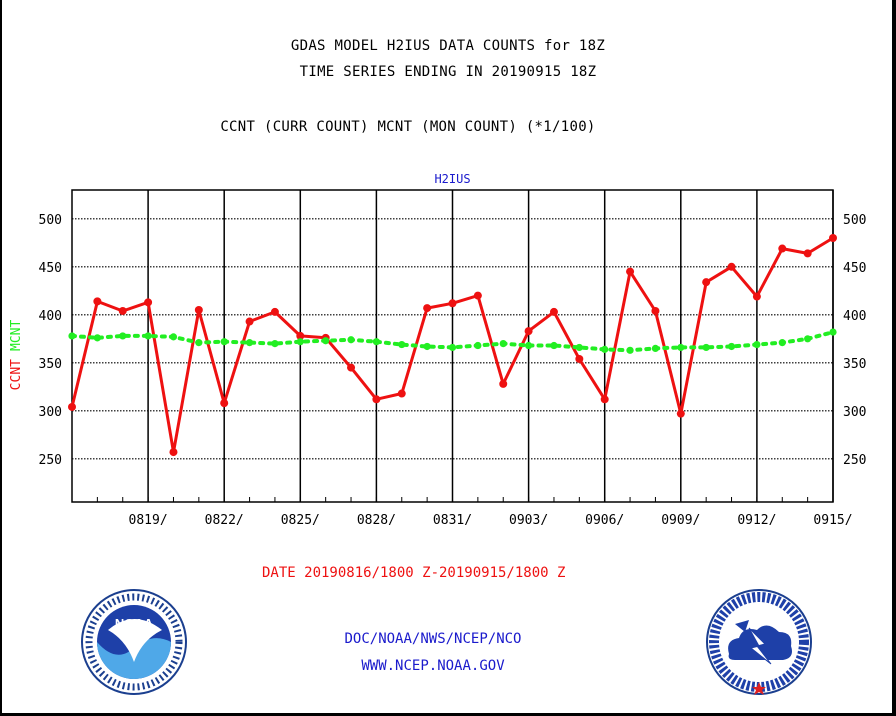 This screenshot has width=896, height=716. What do you see at coordinates (448, 46) in the screenshot?
I see `chart-title-line1: GDAS MODEL H2IUS DATA COUNTS for 18Z` at bounding box center [448, 46].